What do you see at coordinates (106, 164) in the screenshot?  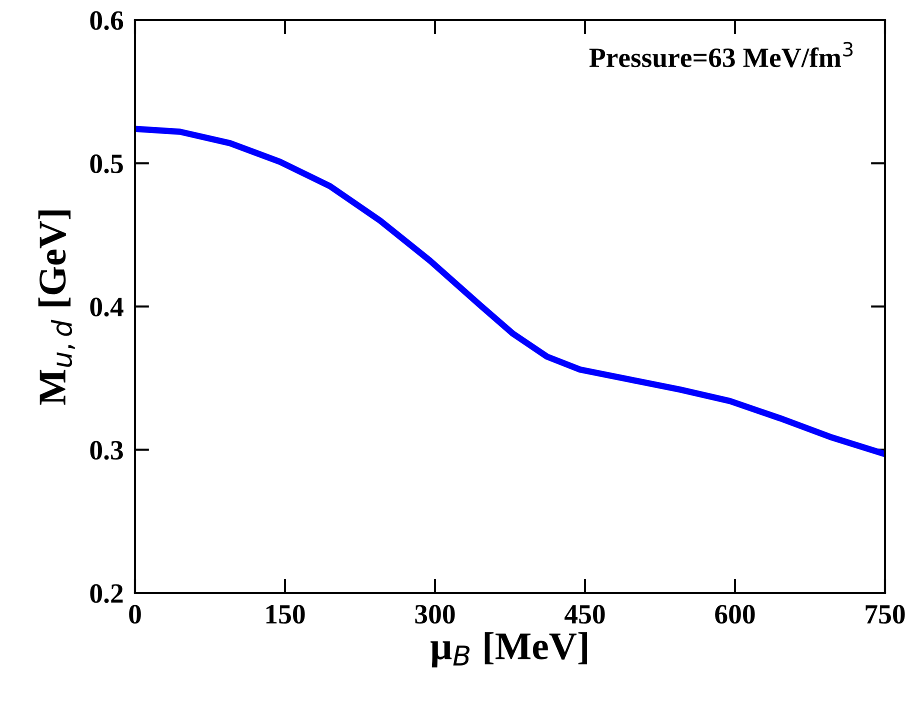 I see `y-tick-label: 0.5` at bounding box center [106, 164].